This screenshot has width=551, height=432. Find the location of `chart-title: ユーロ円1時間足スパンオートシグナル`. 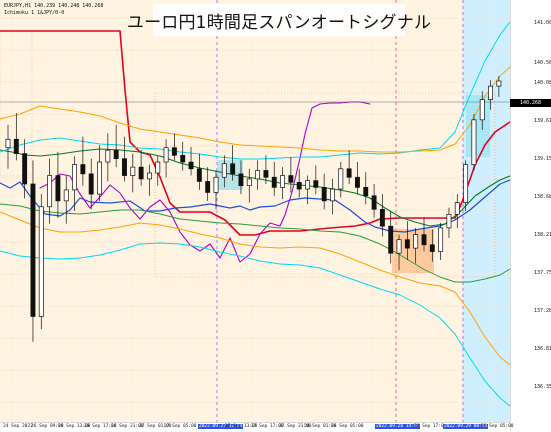

chart-title: ユーロ円1時間足スパンオートシグナル is located at coordinates (279, 22).